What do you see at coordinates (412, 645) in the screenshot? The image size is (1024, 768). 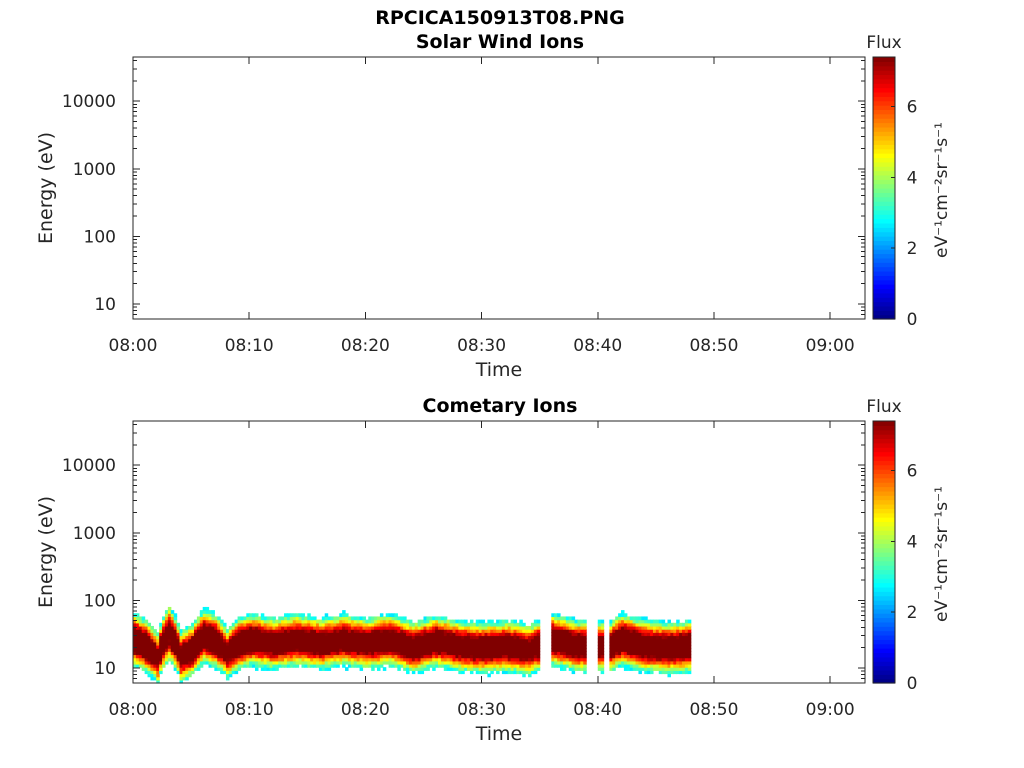 I see `heatmap-layer` at bounding box center [412, 645].